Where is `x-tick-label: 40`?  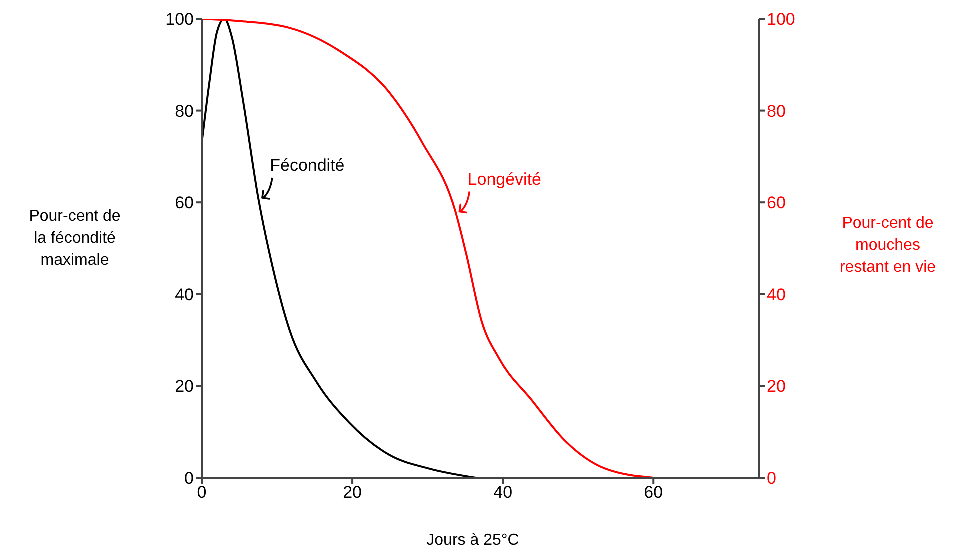 x-tick-label: 40 is located at coordinates (503, 492).